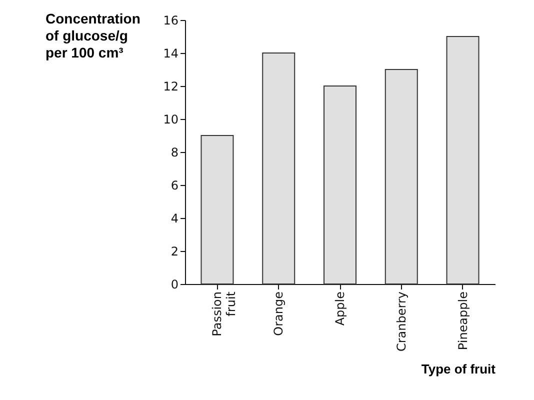 Image resolution: width=534 pixels, height=400 pixels. What do you see at coordinates (174, 285) in the screenshot?
I see `y-tick-label: 0` at bounding box center [174, 285].